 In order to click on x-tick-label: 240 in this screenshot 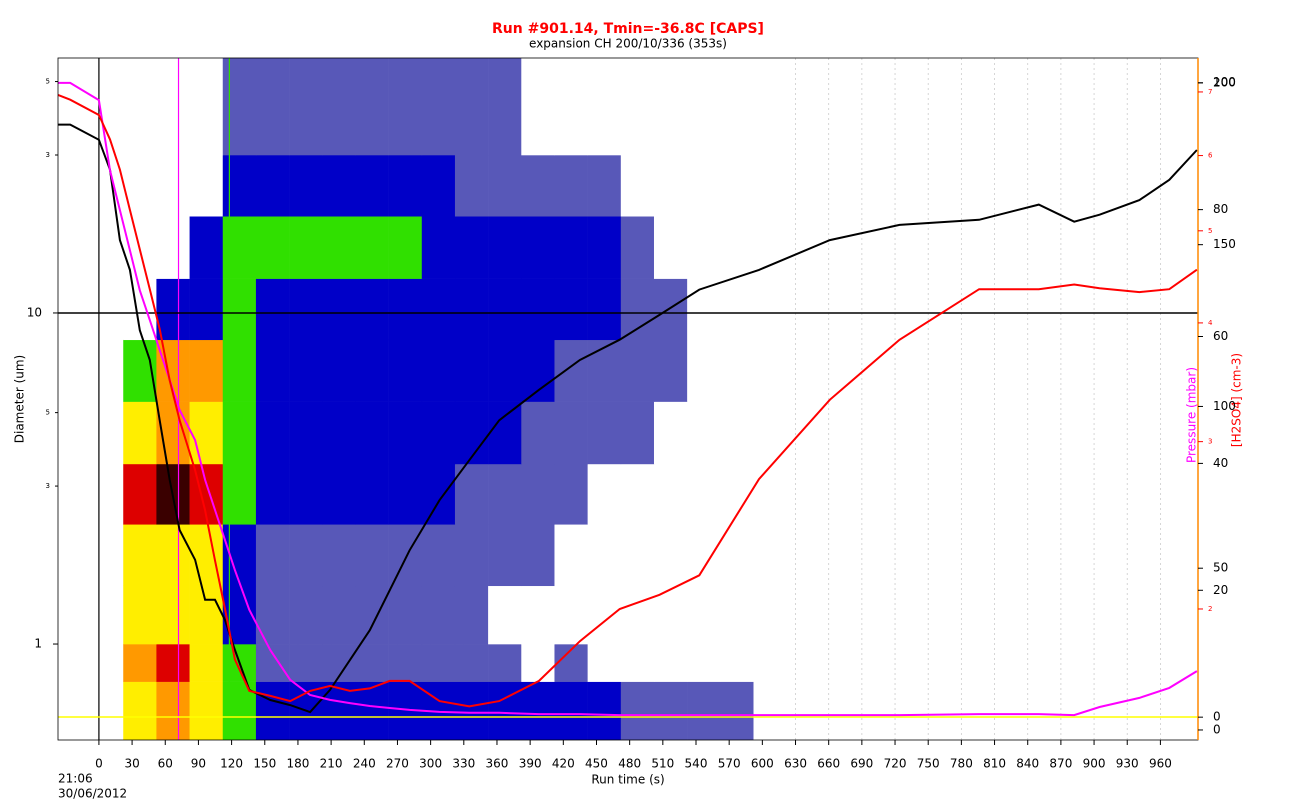, I will do `click(364, 764)`.